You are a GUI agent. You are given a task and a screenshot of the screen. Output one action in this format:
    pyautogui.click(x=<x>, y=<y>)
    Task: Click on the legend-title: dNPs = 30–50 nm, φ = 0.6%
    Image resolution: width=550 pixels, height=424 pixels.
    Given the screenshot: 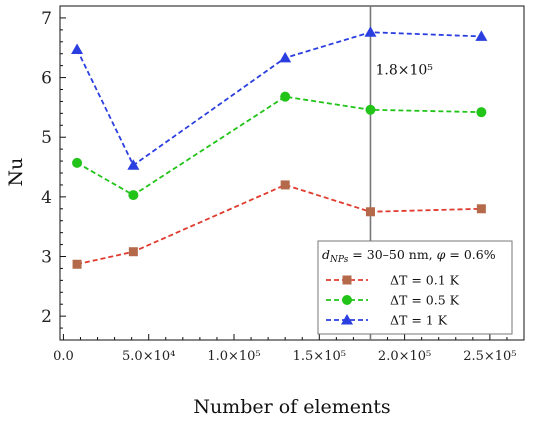 What is the action you would take?
    pyautogui.click(x=409, y=256)
    